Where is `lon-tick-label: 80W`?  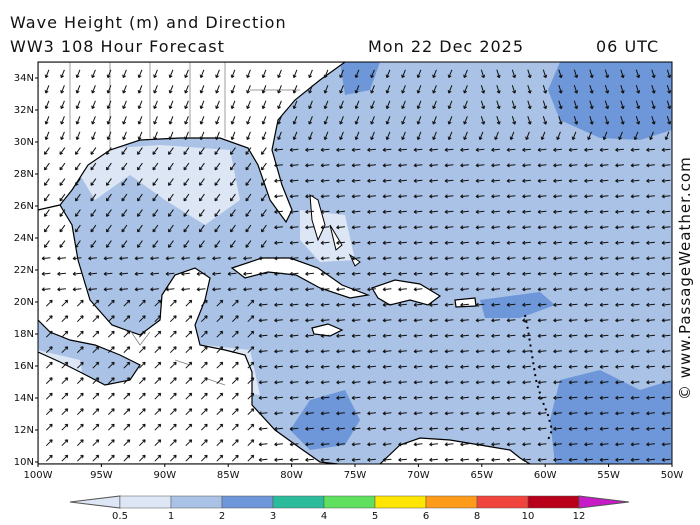
lon-tick-label: 80W is located at coordinates (291, 475).